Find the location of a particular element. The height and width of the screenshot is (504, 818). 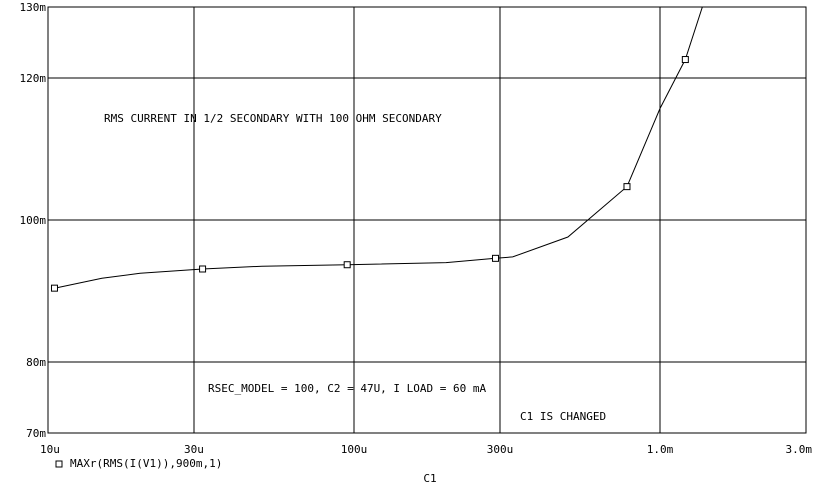

x-axis-title: C1 is located at coordinates (429, 478).